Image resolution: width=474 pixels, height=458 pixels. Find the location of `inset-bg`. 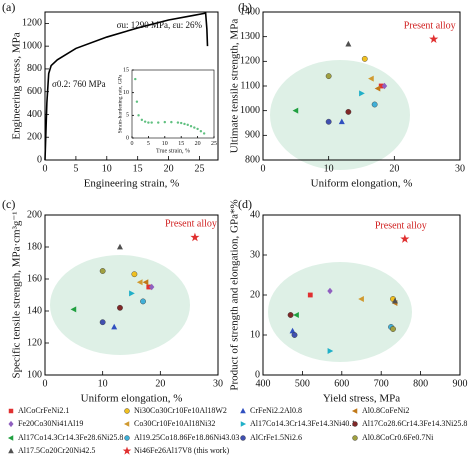

inset-bg is located at coordinates (173, 104).